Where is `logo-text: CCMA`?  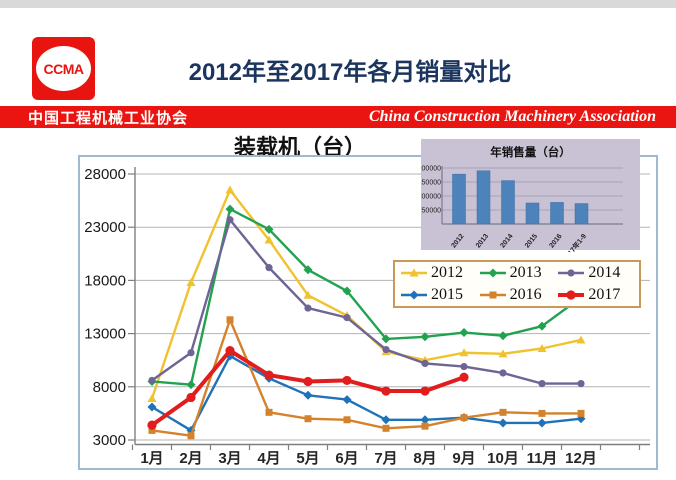 logo-text: CCMA is located at coordinates (64, 68).